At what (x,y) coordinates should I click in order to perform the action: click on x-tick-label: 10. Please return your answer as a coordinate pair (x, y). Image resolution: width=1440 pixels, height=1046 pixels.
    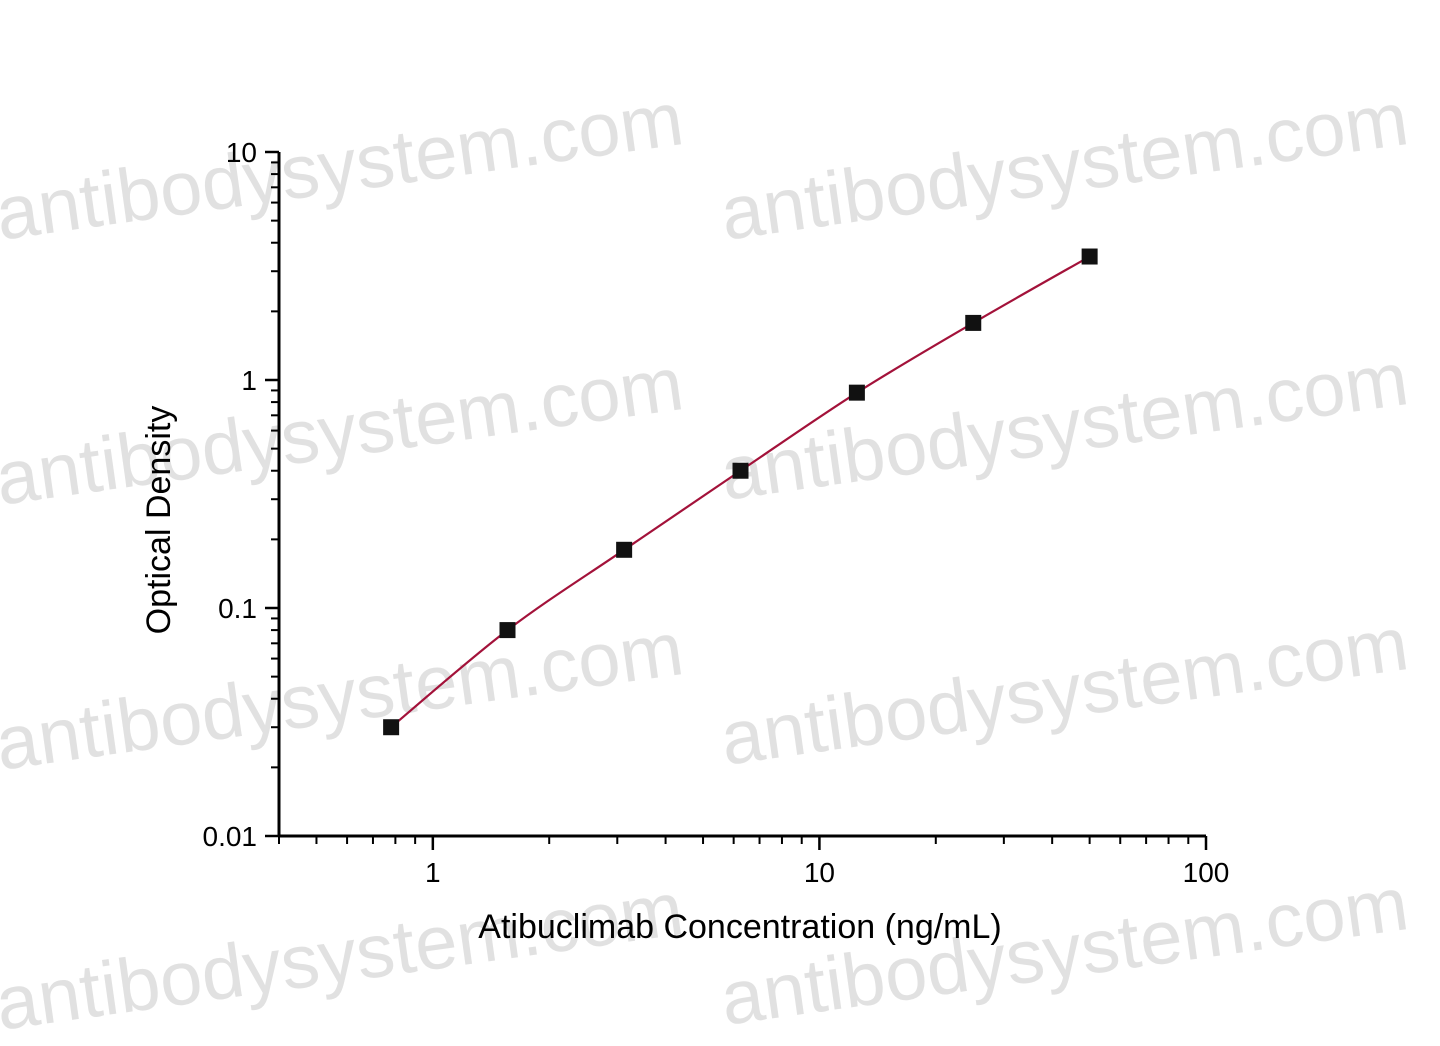
    Looking at the image, I should click on (819, 872).